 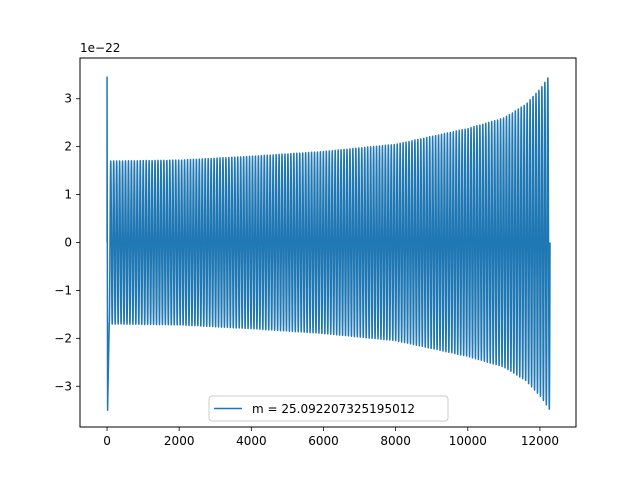 What do you see at coordinates (540, 441) in the screenshot?
I see `x-tick-label: 12000` at bounding box center [540, 441].